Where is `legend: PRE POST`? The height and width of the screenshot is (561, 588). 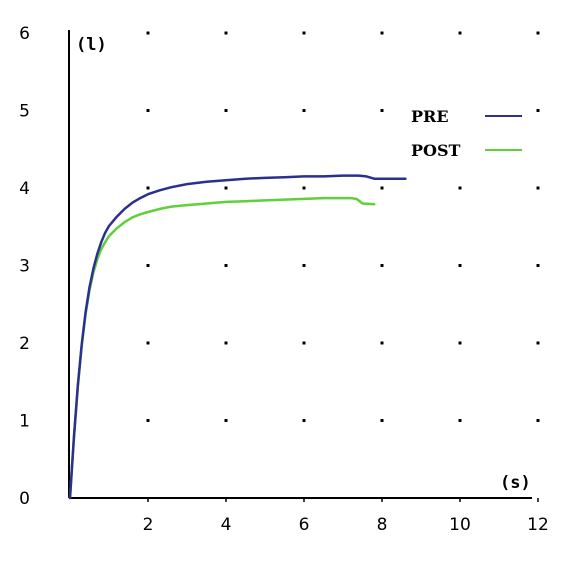
legend: PRE POST is located at coordinates (468, 134).